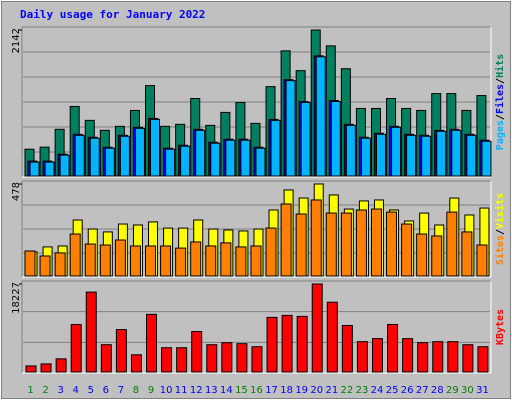 The height and width of the screenshot is (400, 512). Describe the element at coordinates (500, 135) in the screenshot. I see `legend-entry: Pages` at that location.